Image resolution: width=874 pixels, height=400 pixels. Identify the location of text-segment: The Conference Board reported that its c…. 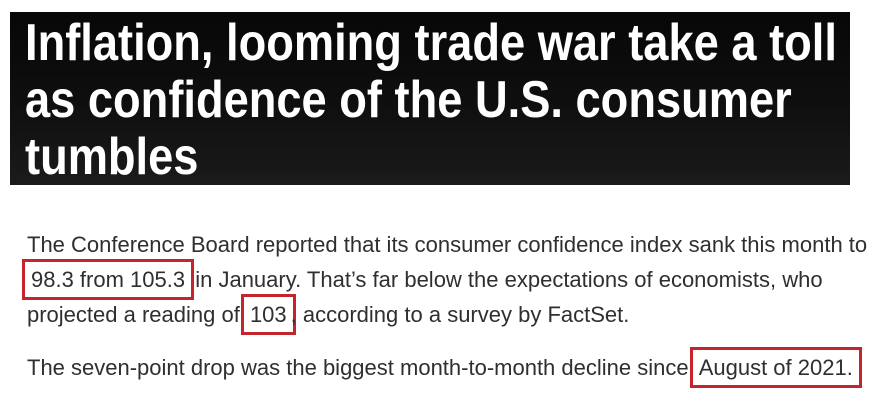
(447, 244).